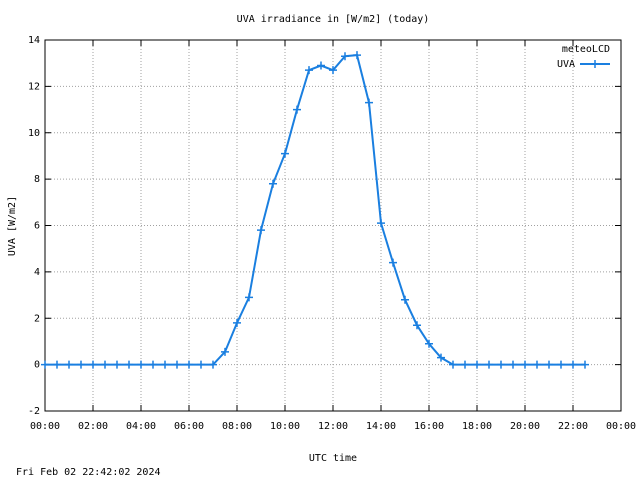 The width and height of the screenshot is (640, 480). I want to click on y-tick-label: 8, so click(37, 179).